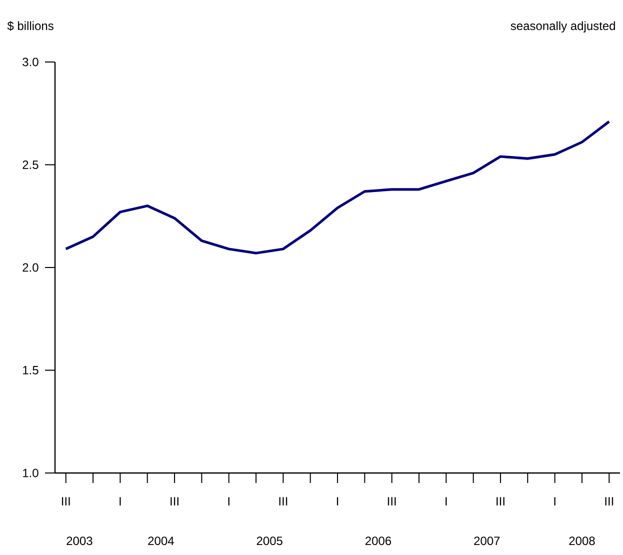 This screenshot has height=555, width=623. What do you see at coordinates (30, 267) in the screenshot?
I see `y-tick-label: 2.0` at bounding box center [30, 267].